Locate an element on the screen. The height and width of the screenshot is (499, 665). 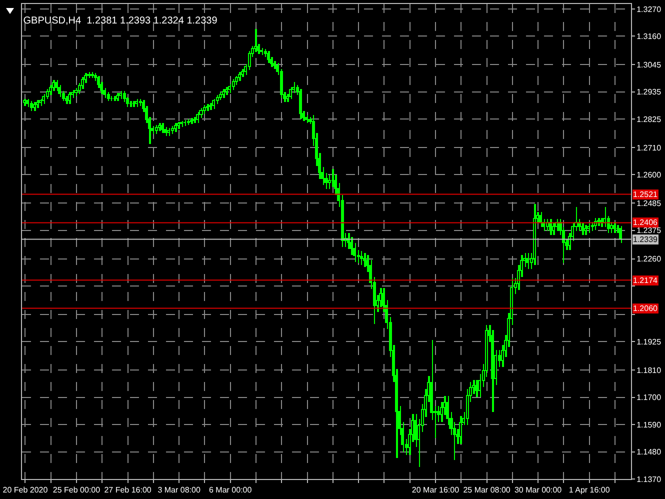
x-tick-label: 20 Feb 2020 is located at coordinates (25, 490).